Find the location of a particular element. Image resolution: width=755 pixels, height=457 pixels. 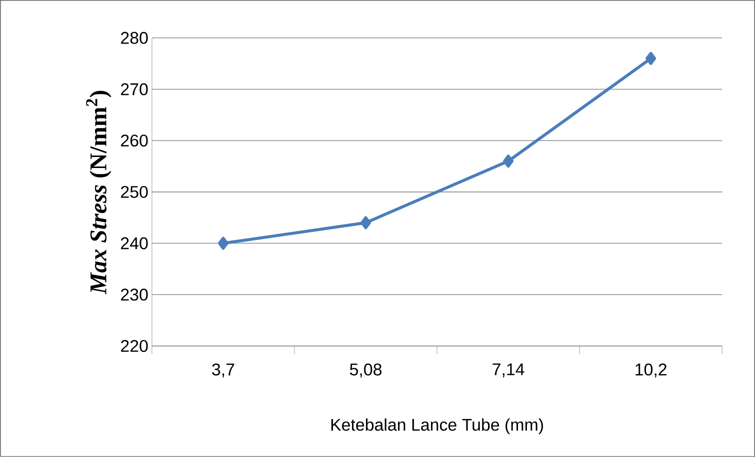

x-axis-title: Ketebalan Lance Tube (mm) is located at coordinates (437, 426).